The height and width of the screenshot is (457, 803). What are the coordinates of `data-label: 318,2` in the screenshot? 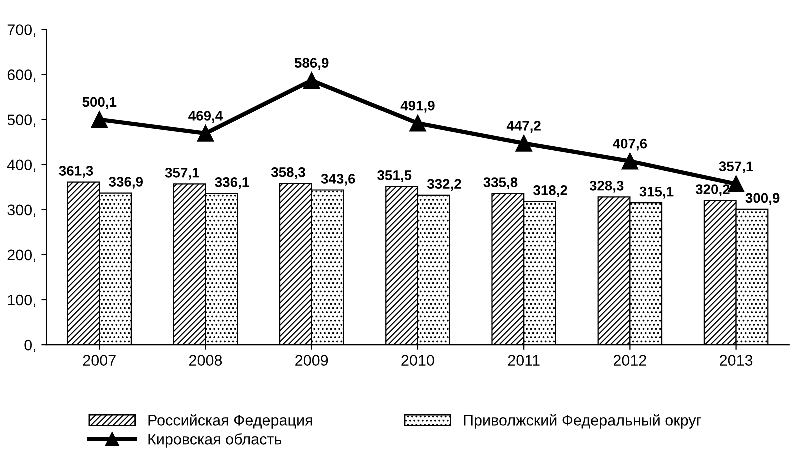 It's located at (551, 192).